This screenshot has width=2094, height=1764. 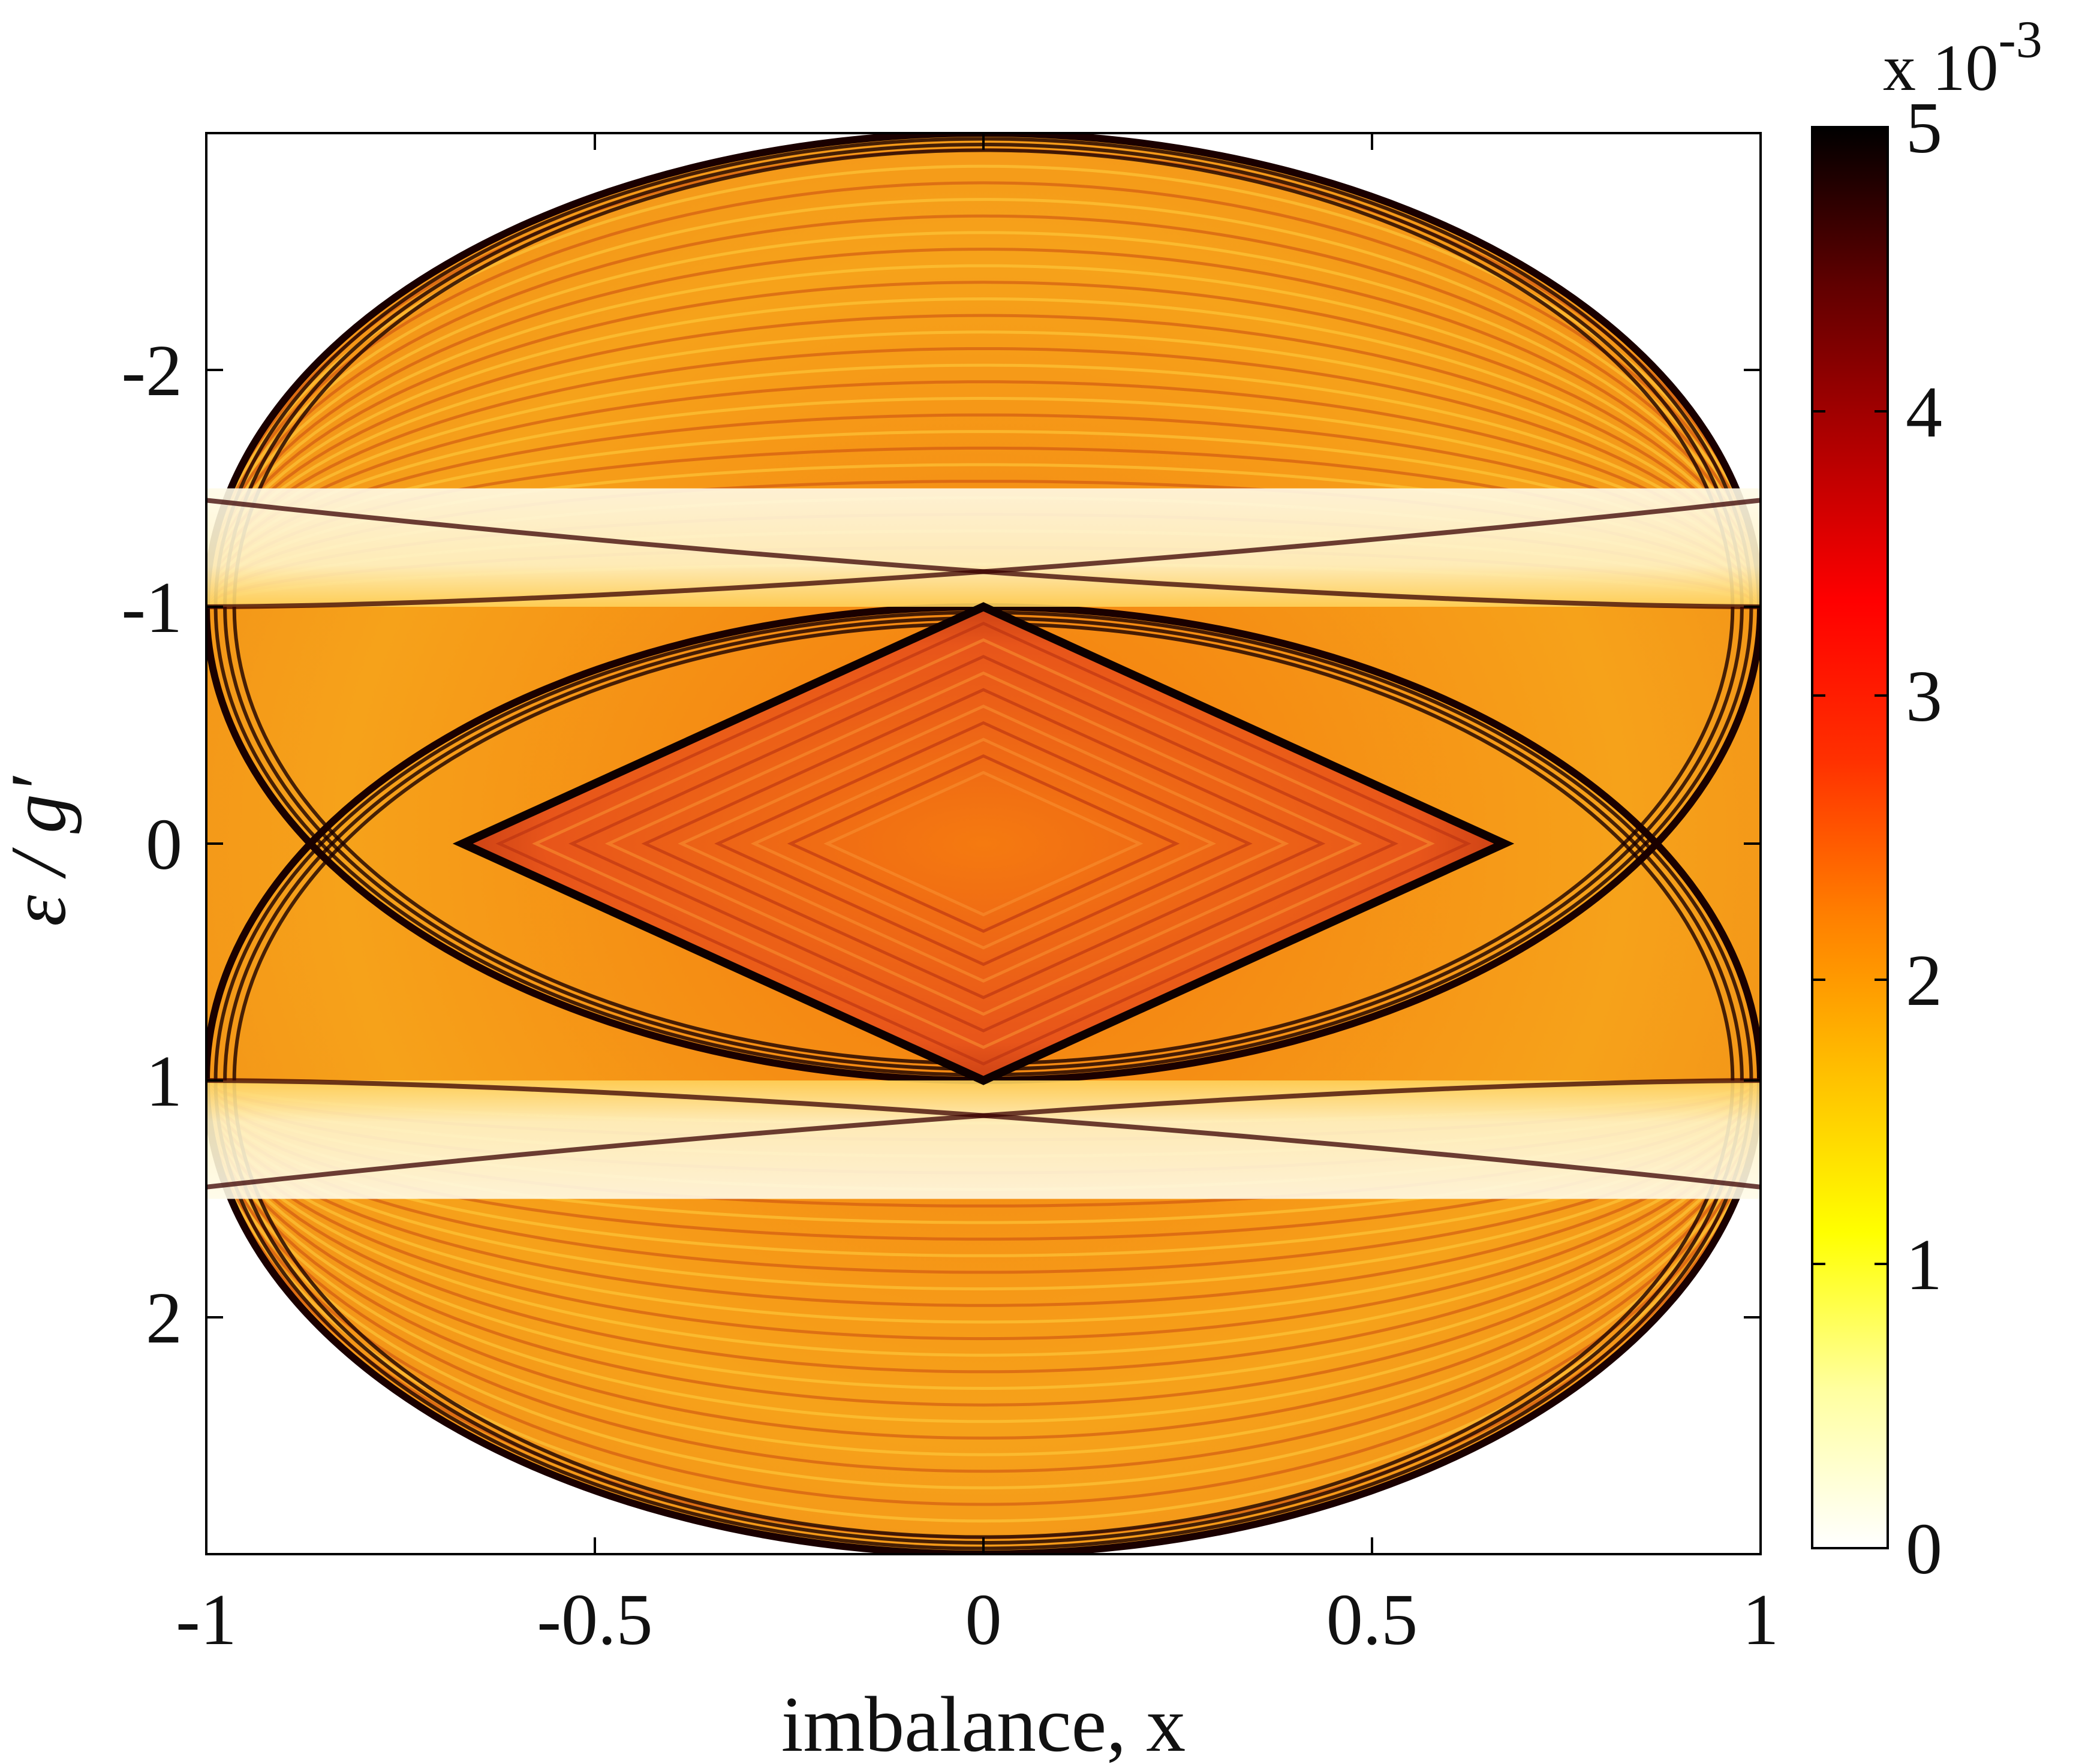 I want to click on y-axis-title: ε / g′, so click(x=41, y=850).